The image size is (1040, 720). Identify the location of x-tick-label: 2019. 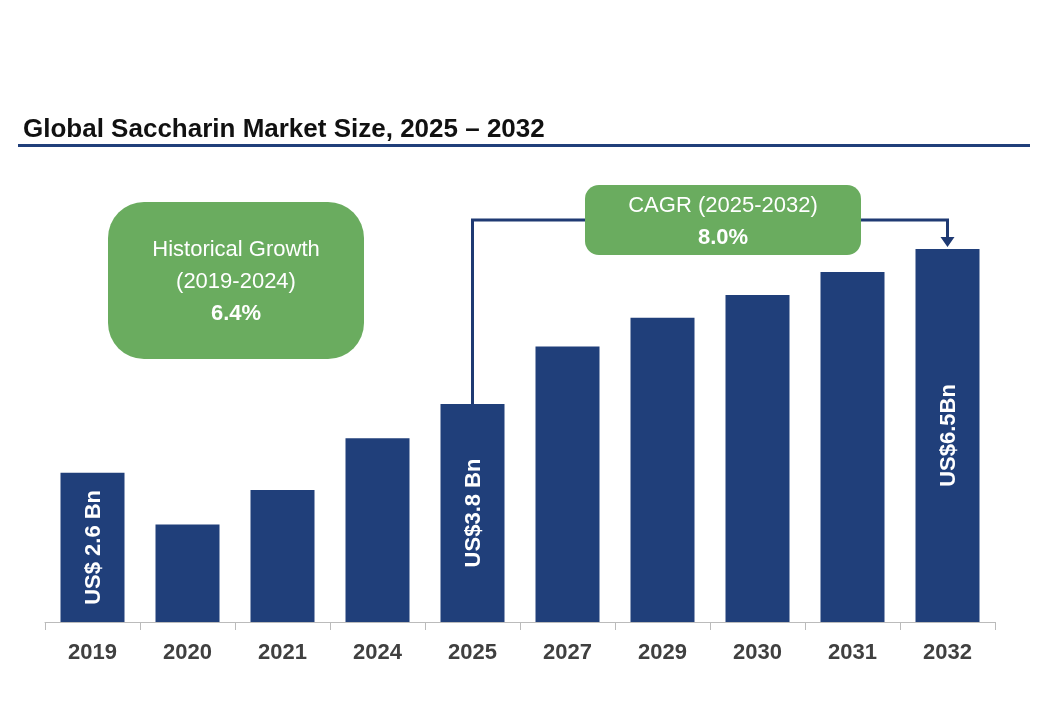
(92, 651).